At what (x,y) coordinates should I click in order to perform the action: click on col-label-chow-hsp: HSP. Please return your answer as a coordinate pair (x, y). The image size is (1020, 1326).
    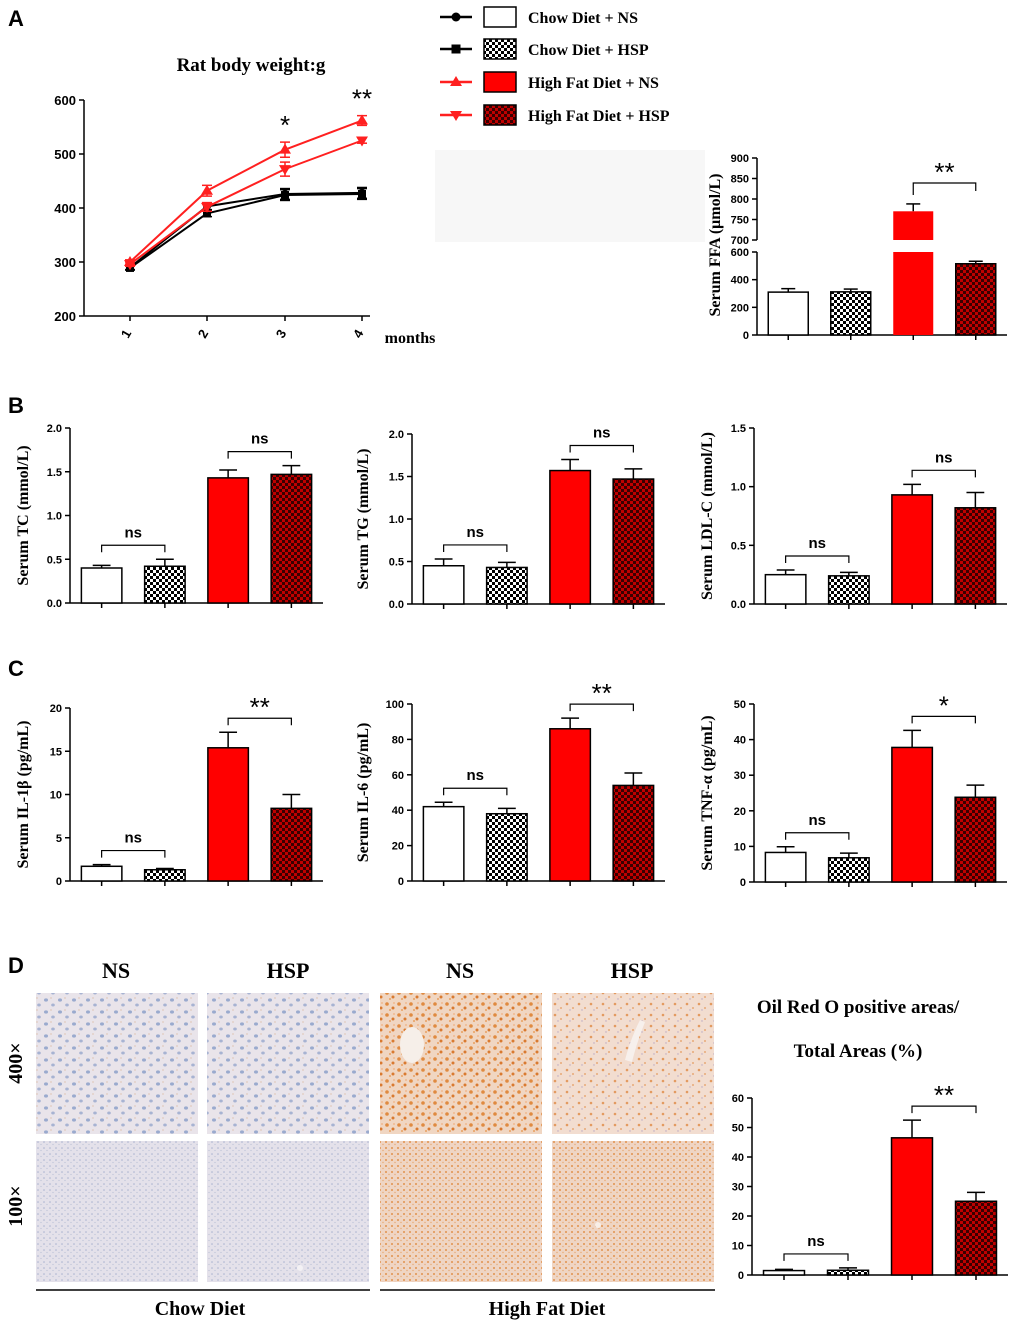
    Looking at the image, I should click on (288, 970).